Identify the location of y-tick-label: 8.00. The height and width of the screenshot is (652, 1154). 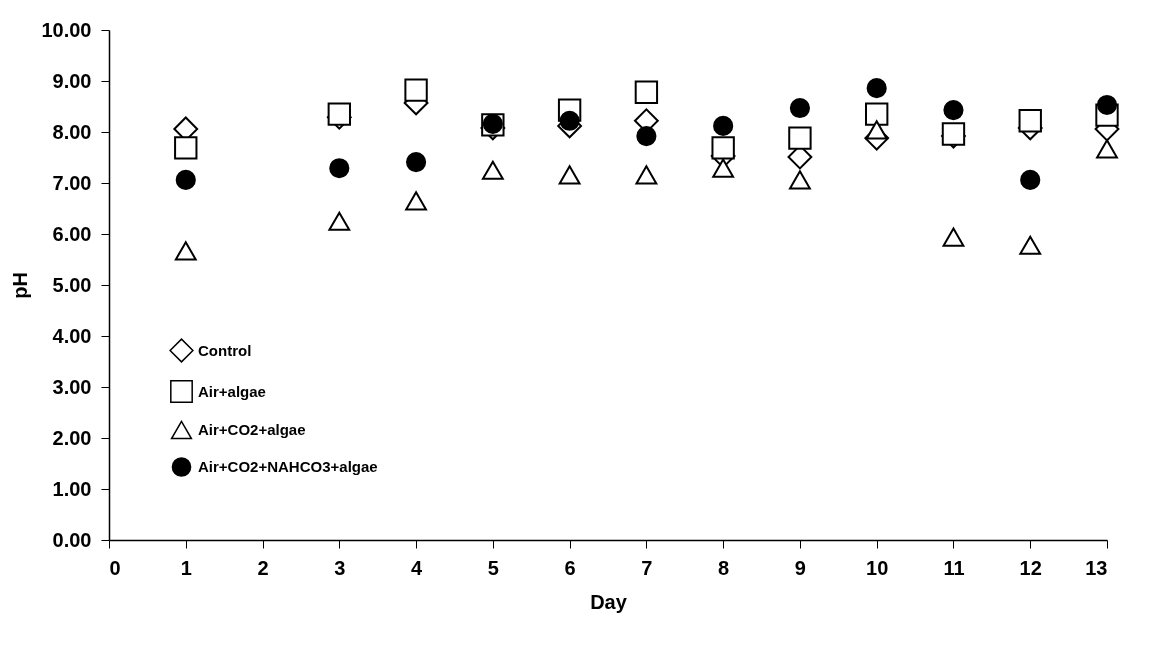
(72, 131).